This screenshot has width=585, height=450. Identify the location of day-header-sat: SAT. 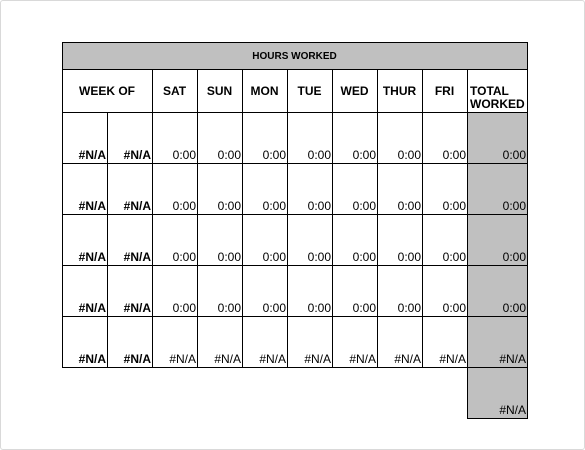
(175, 91).